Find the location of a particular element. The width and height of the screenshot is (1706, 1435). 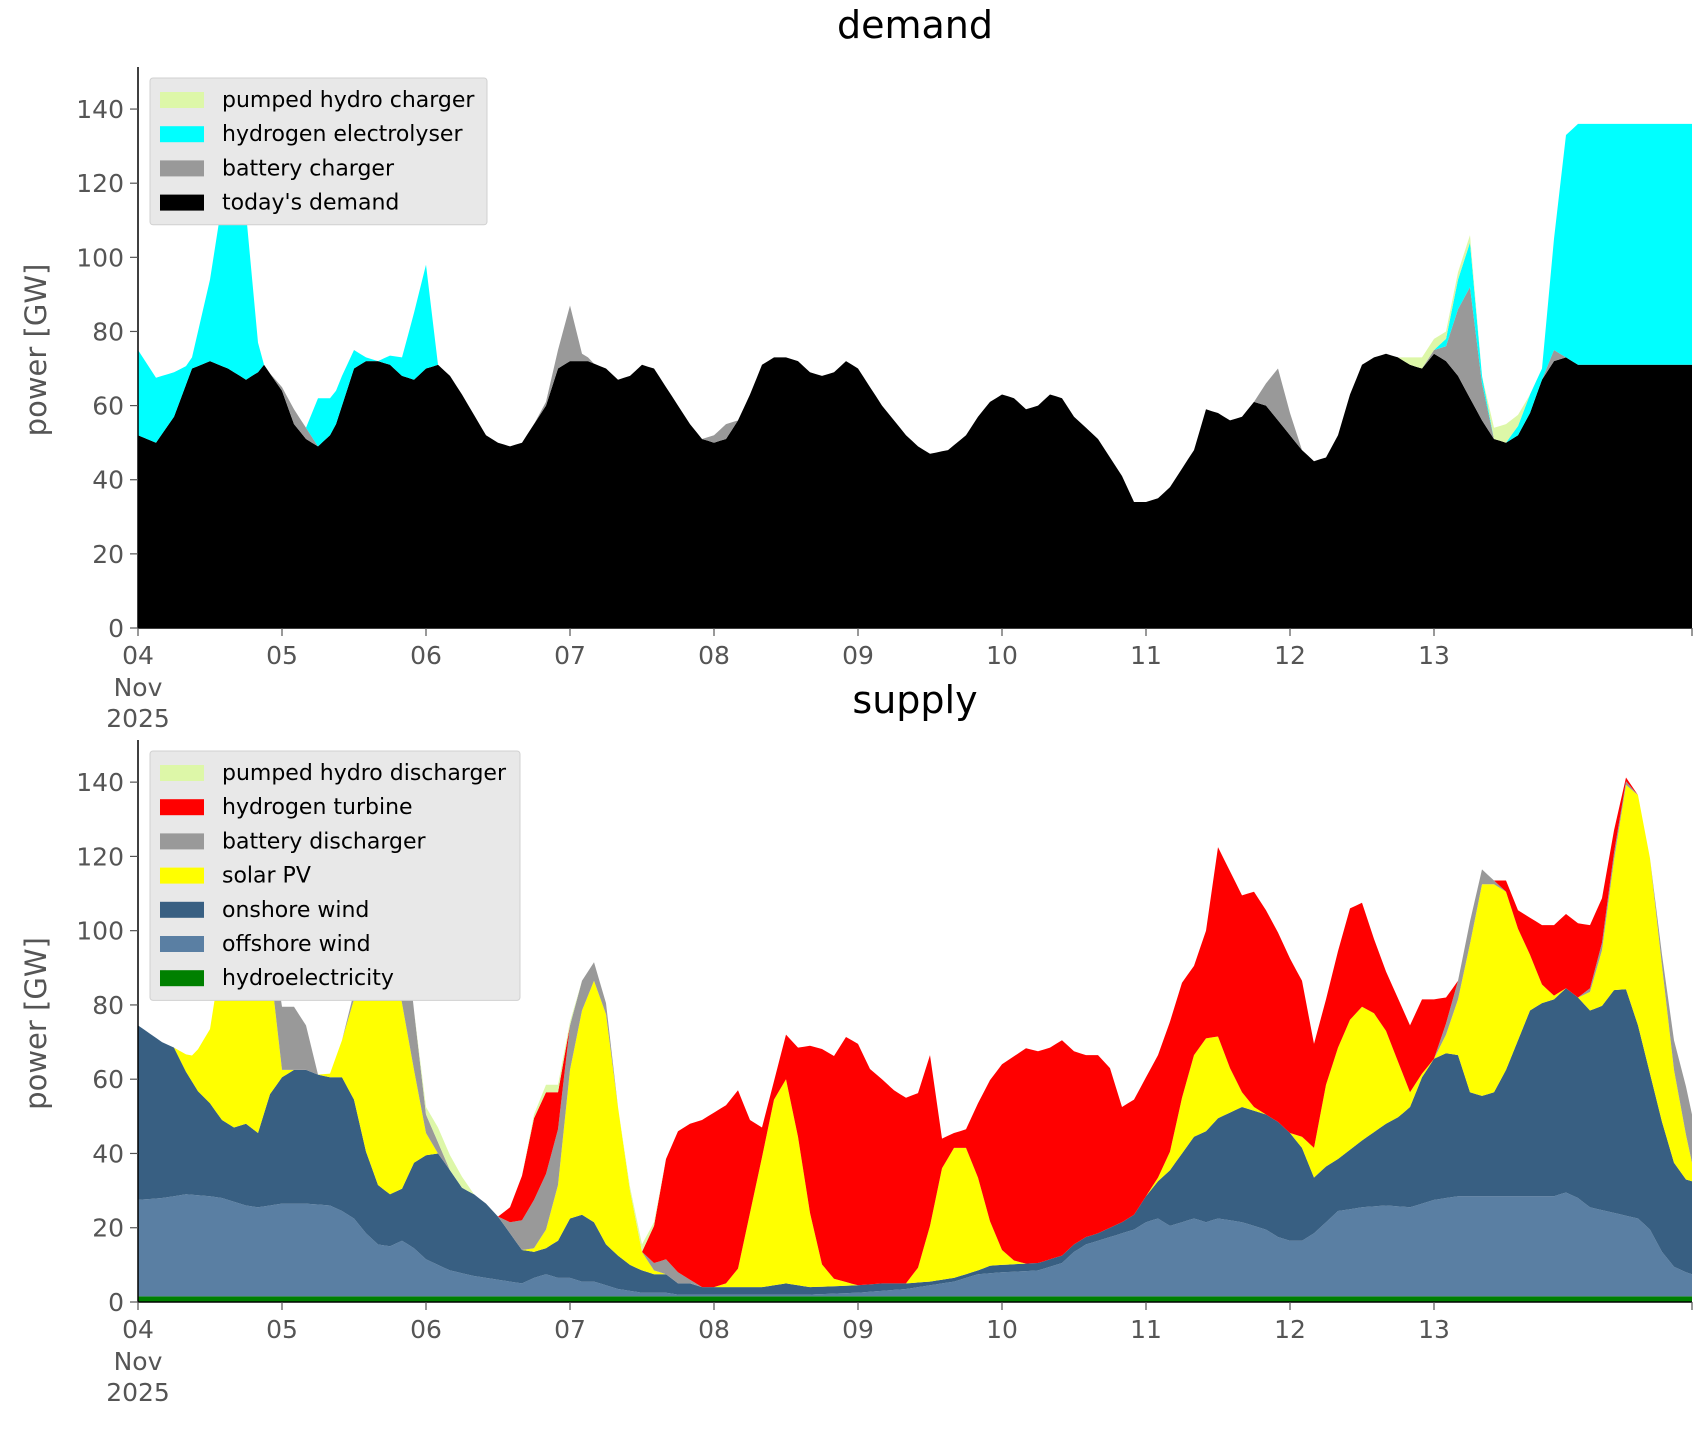

legend-label-battery-charger: battery charger is located at coordinates (308, 168).